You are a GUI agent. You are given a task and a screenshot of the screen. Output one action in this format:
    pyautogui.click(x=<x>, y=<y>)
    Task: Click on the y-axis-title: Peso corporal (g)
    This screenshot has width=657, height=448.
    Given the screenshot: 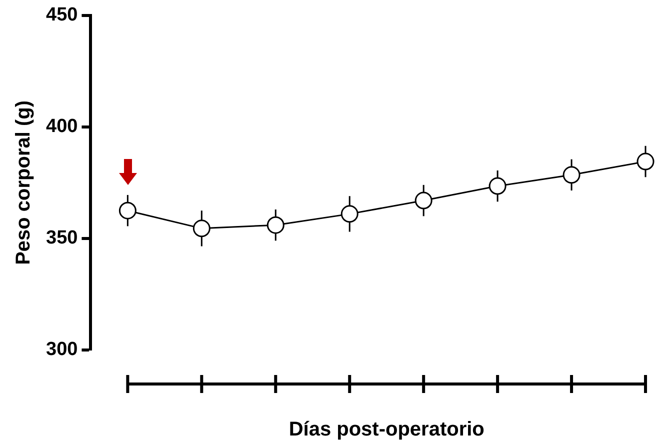 What is the action you would take?
    pyautogui.click(x=23, y=182)
    